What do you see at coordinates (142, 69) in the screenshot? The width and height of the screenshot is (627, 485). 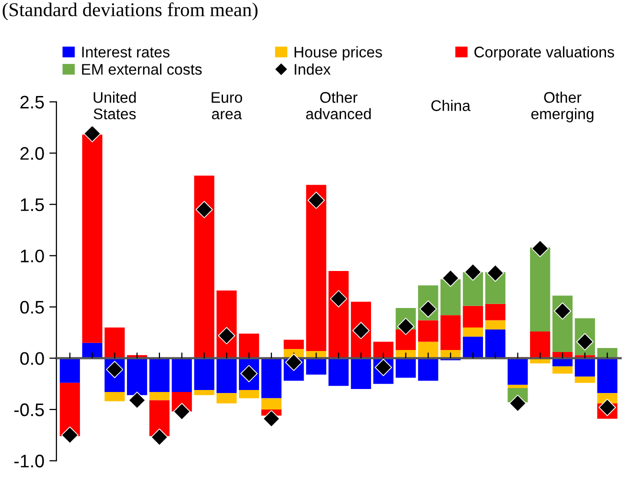 I see `legend-label: EM external costs` at bounding box center [142, 69].